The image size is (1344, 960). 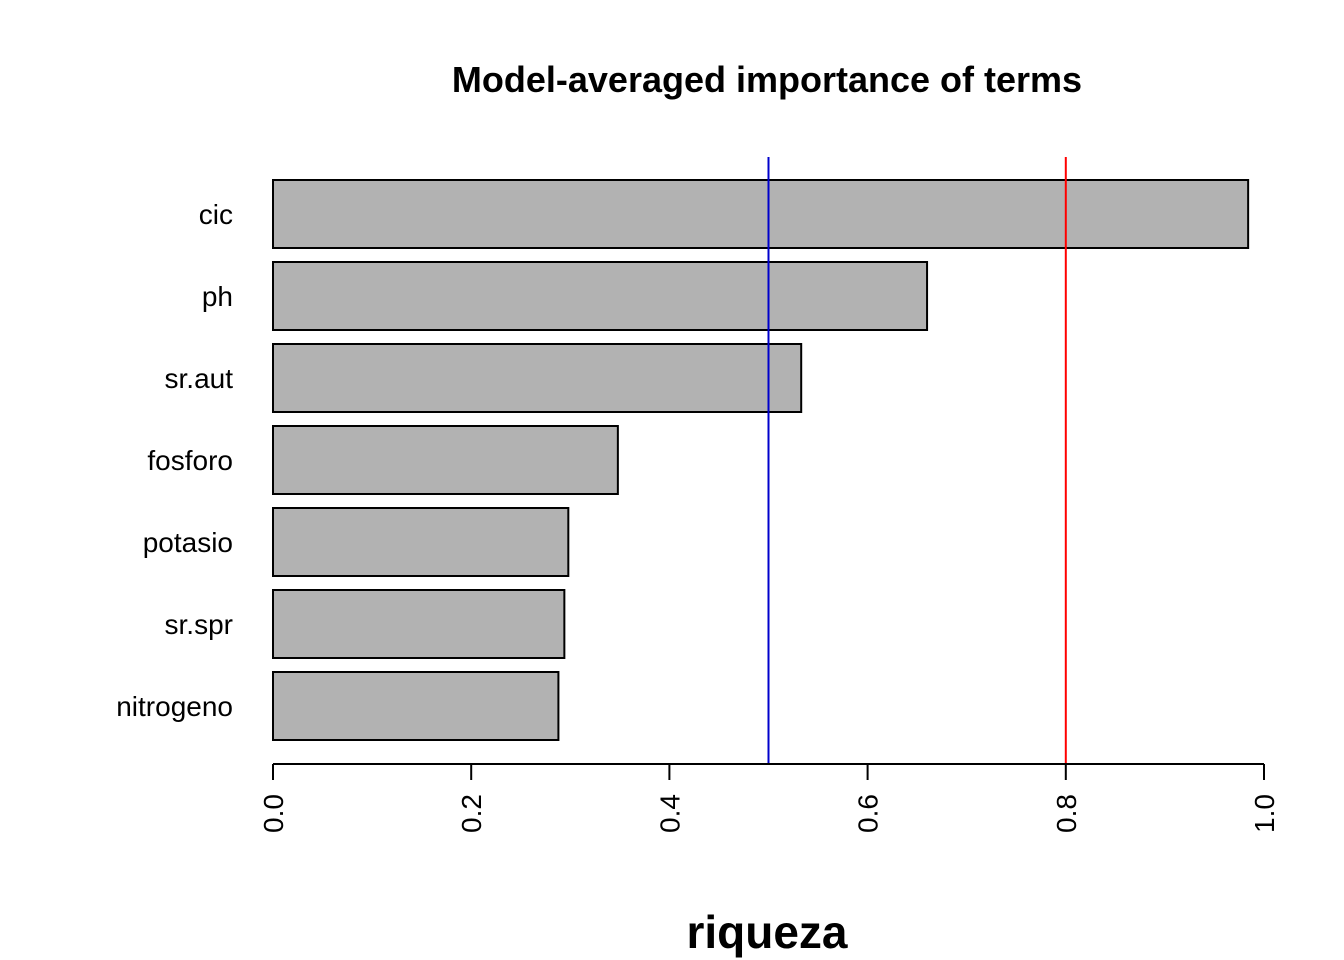 I want to click on category-label-potasio: potasio, so click(x=188, y=542).